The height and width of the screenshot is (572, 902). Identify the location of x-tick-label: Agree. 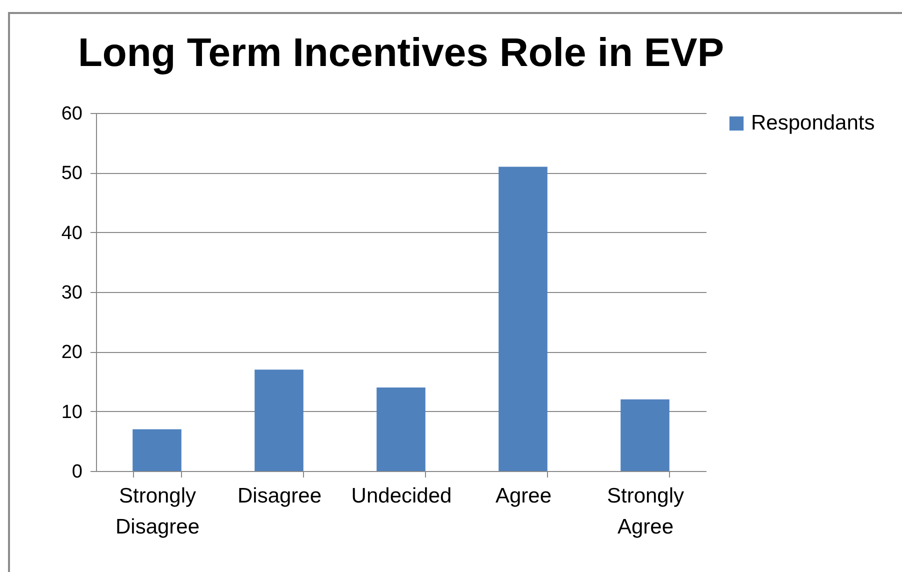
(523, 496).